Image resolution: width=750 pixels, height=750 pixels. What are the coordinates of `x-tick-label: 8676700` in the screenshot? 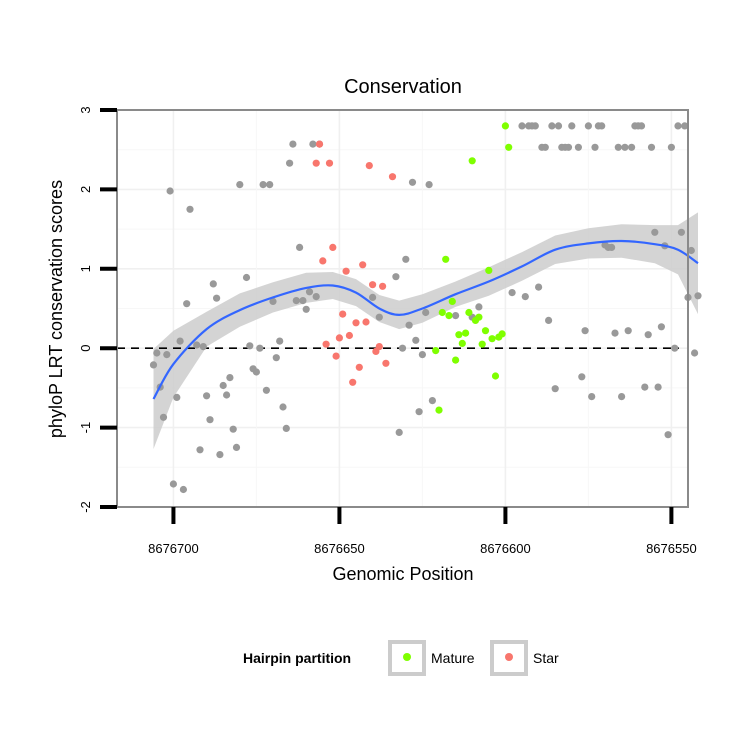 It's located at (173, 548).